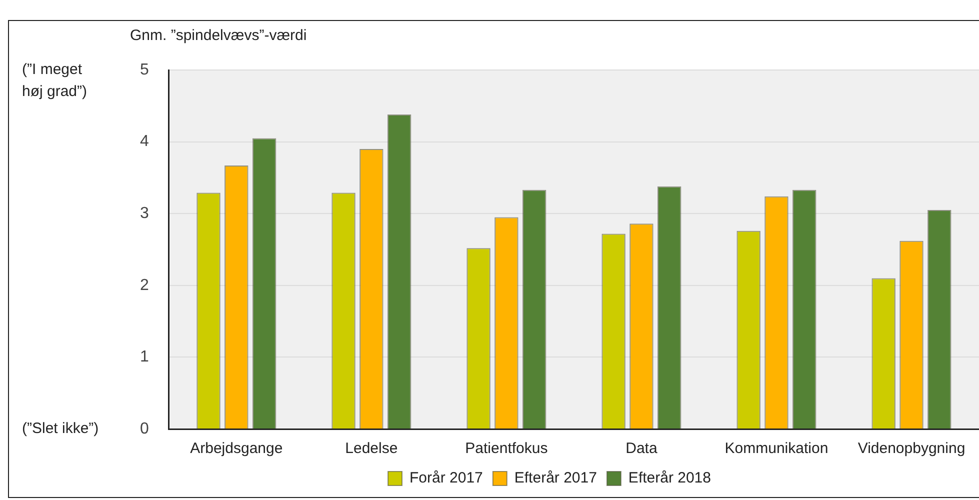  Describe the element at coordinates (144, 141) in the screenshot. I see `y-tick-label: 4` at that location.